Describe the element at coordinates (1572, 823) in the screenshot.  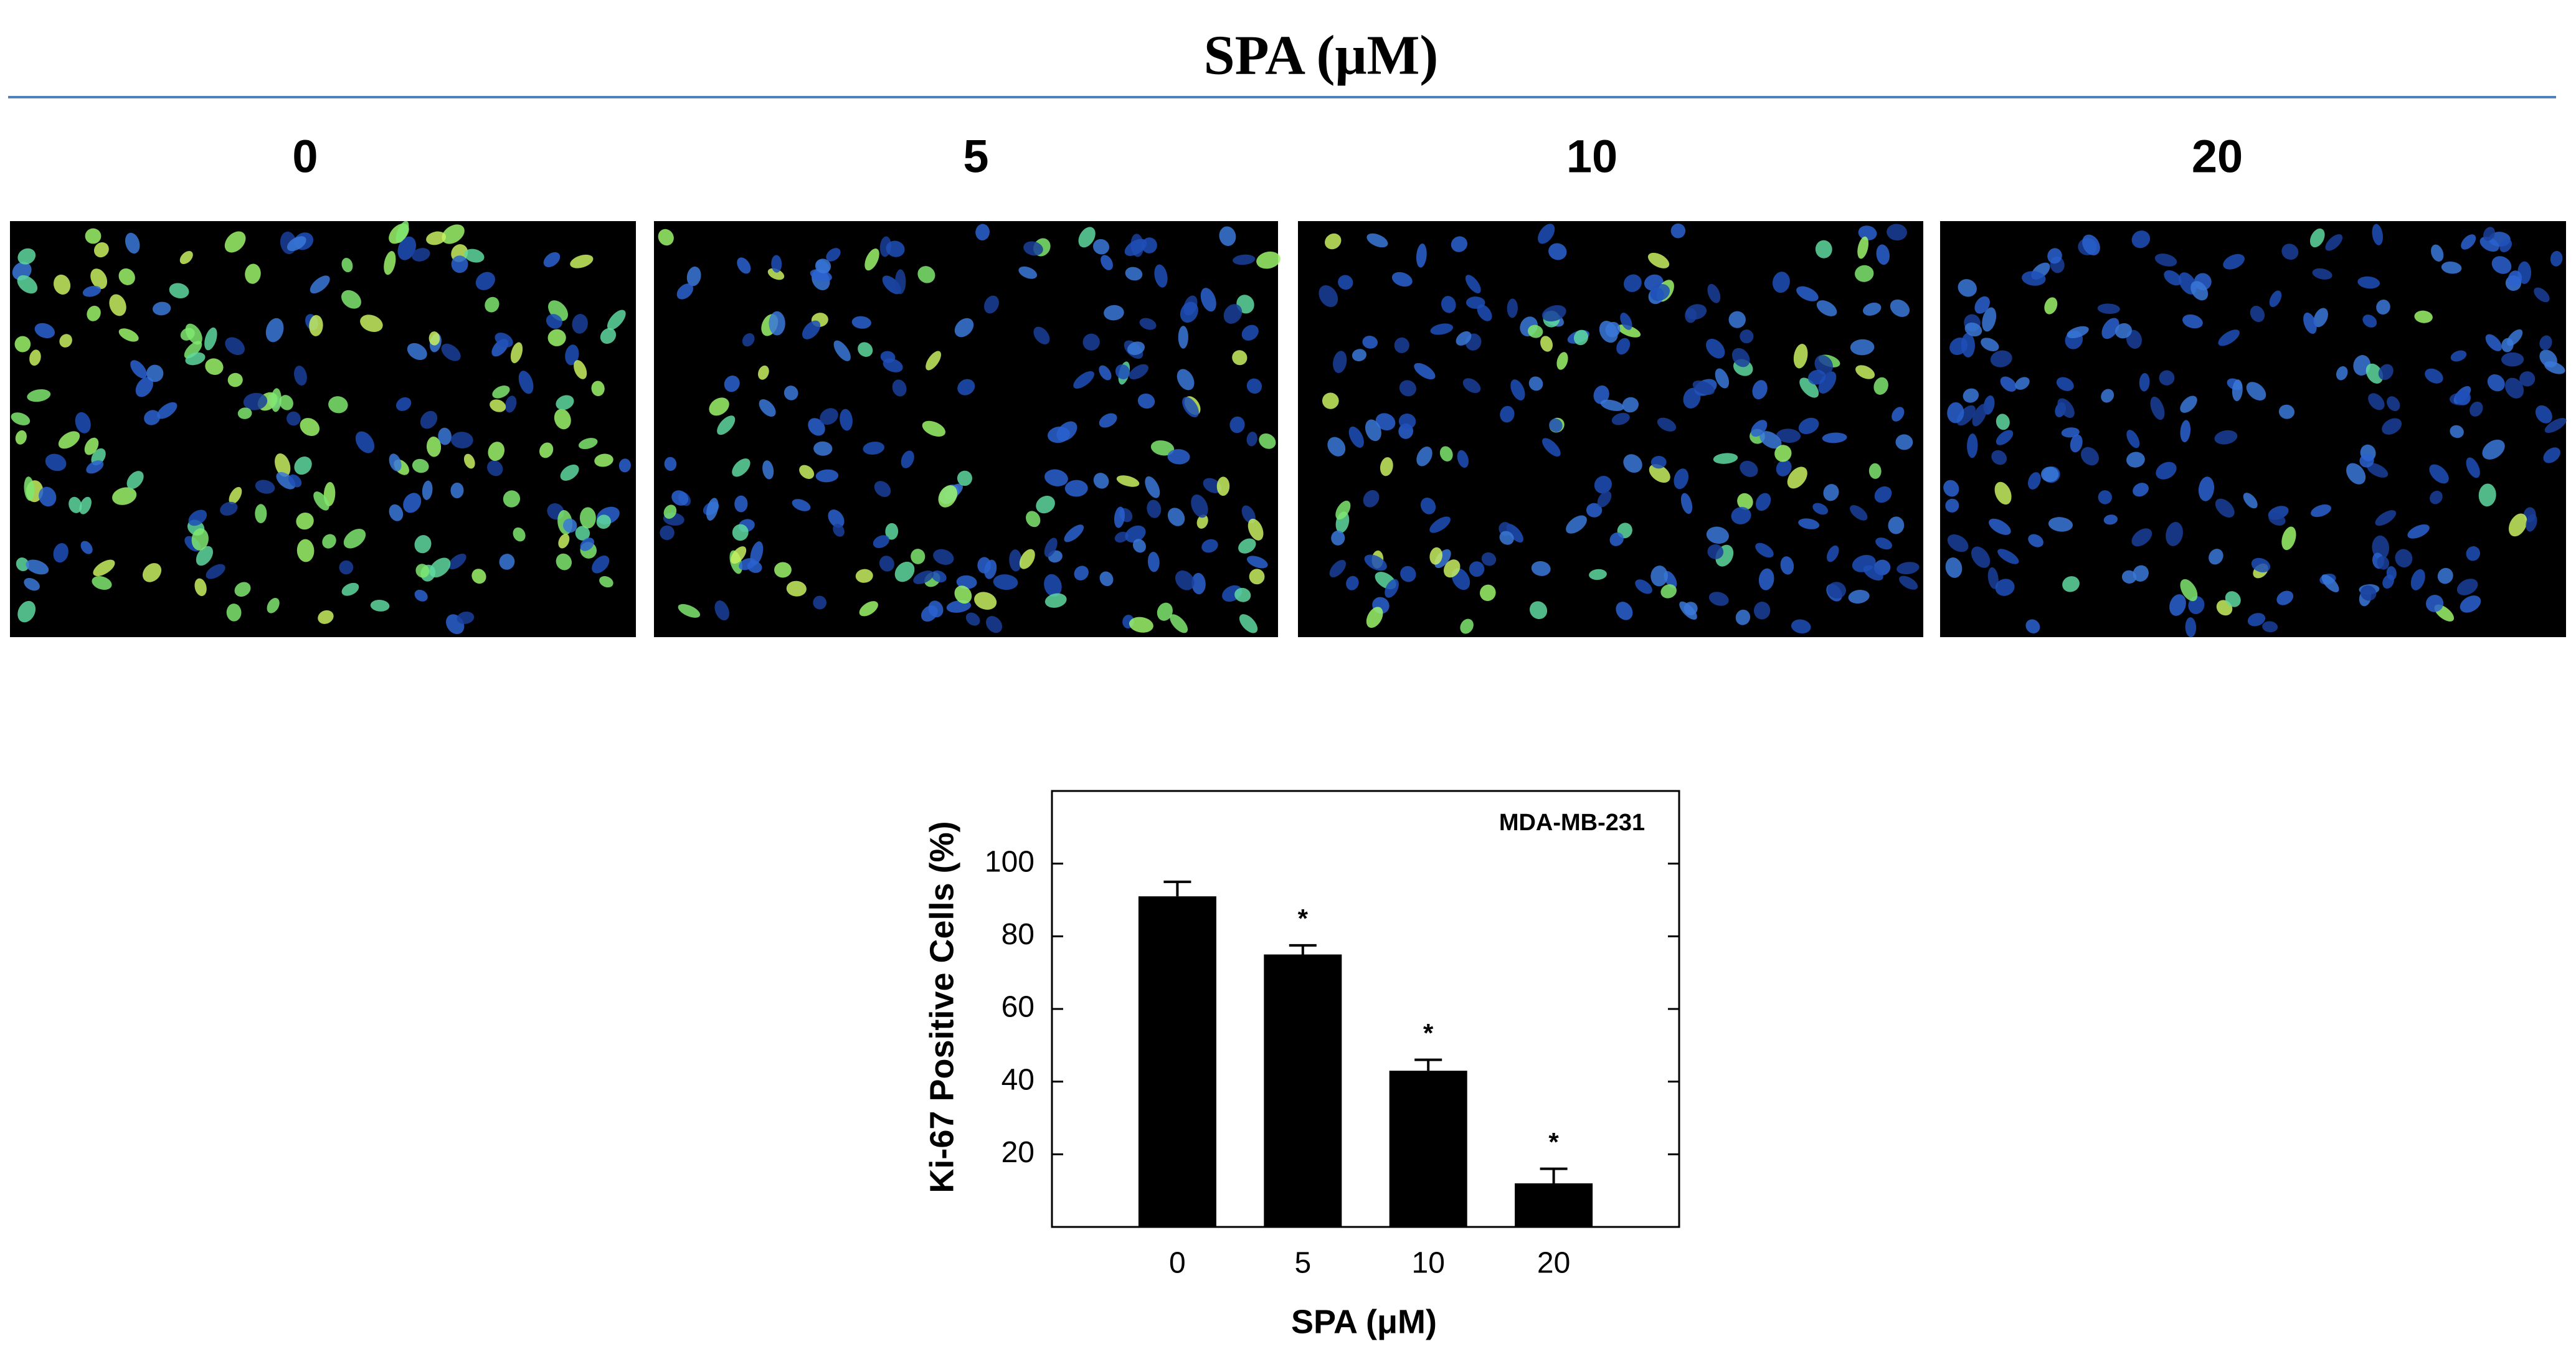
I see `chart-annotation: MDA-MB-231` at that location.